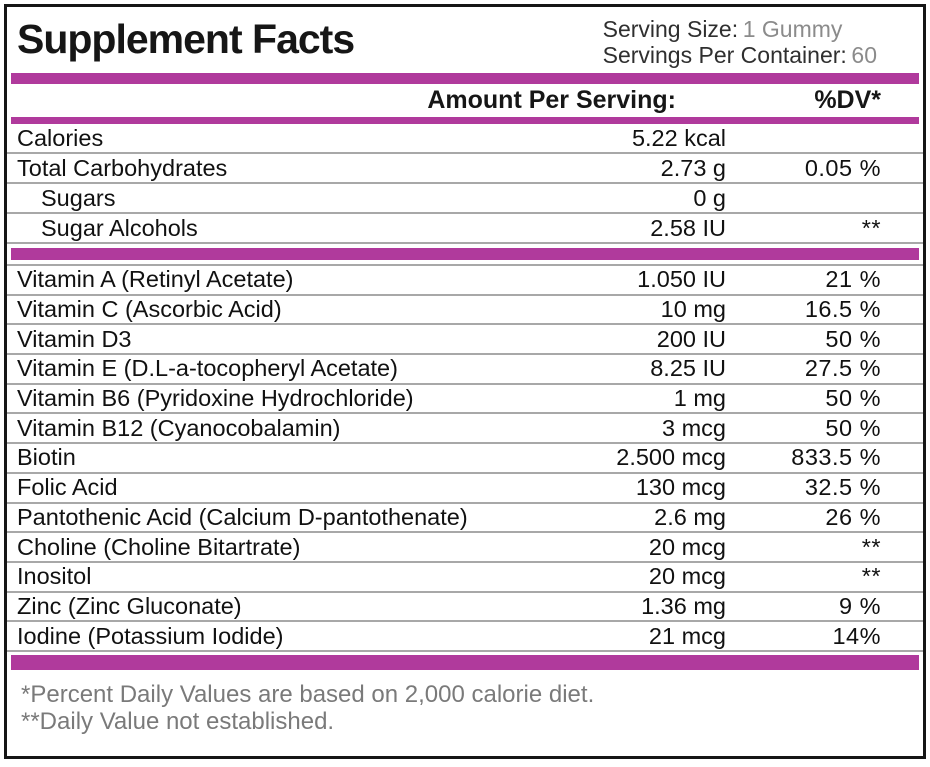  Describe the element at coordinates (465, 311) in the screenshot. I see `table-row: Vitamin C (Ascorbic Acid) 10 mg 16.5 %` at that location.